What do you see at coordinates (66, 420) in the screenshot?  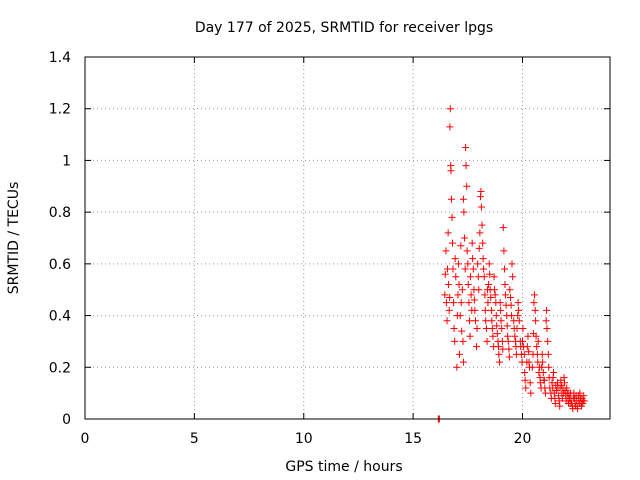 I see `y-tick-label: 0` at bounding box center [66, 420].